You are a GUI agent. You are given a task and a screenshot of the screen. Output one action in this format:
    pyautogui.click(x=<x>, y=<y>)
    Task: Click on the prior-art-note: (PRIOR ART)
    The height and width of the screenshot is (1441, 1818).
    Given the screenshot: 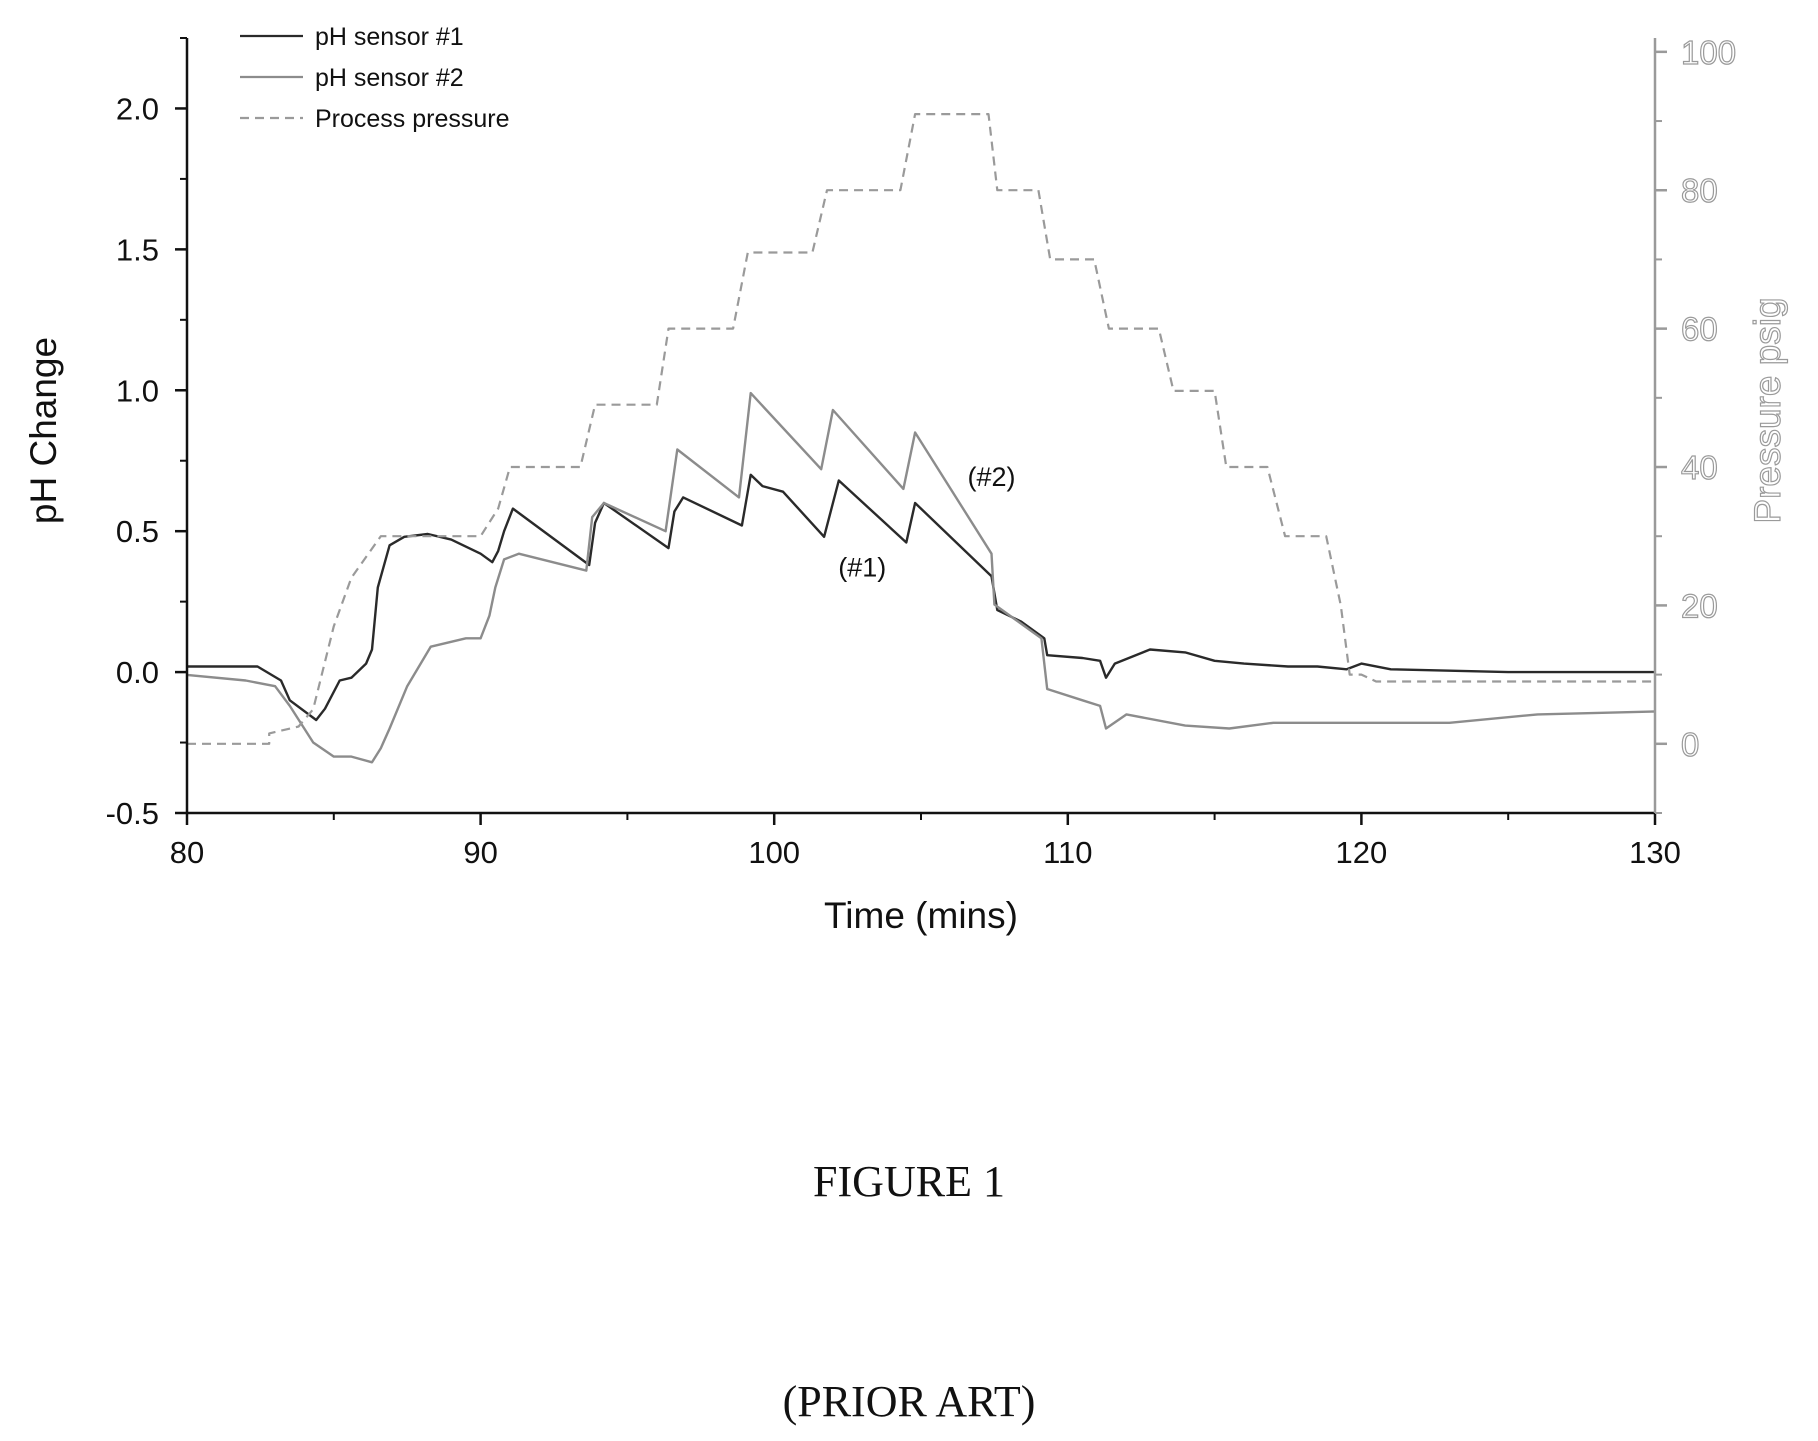 What is the action you would take?
    pyautogui.click(x=909, y=1401)
    